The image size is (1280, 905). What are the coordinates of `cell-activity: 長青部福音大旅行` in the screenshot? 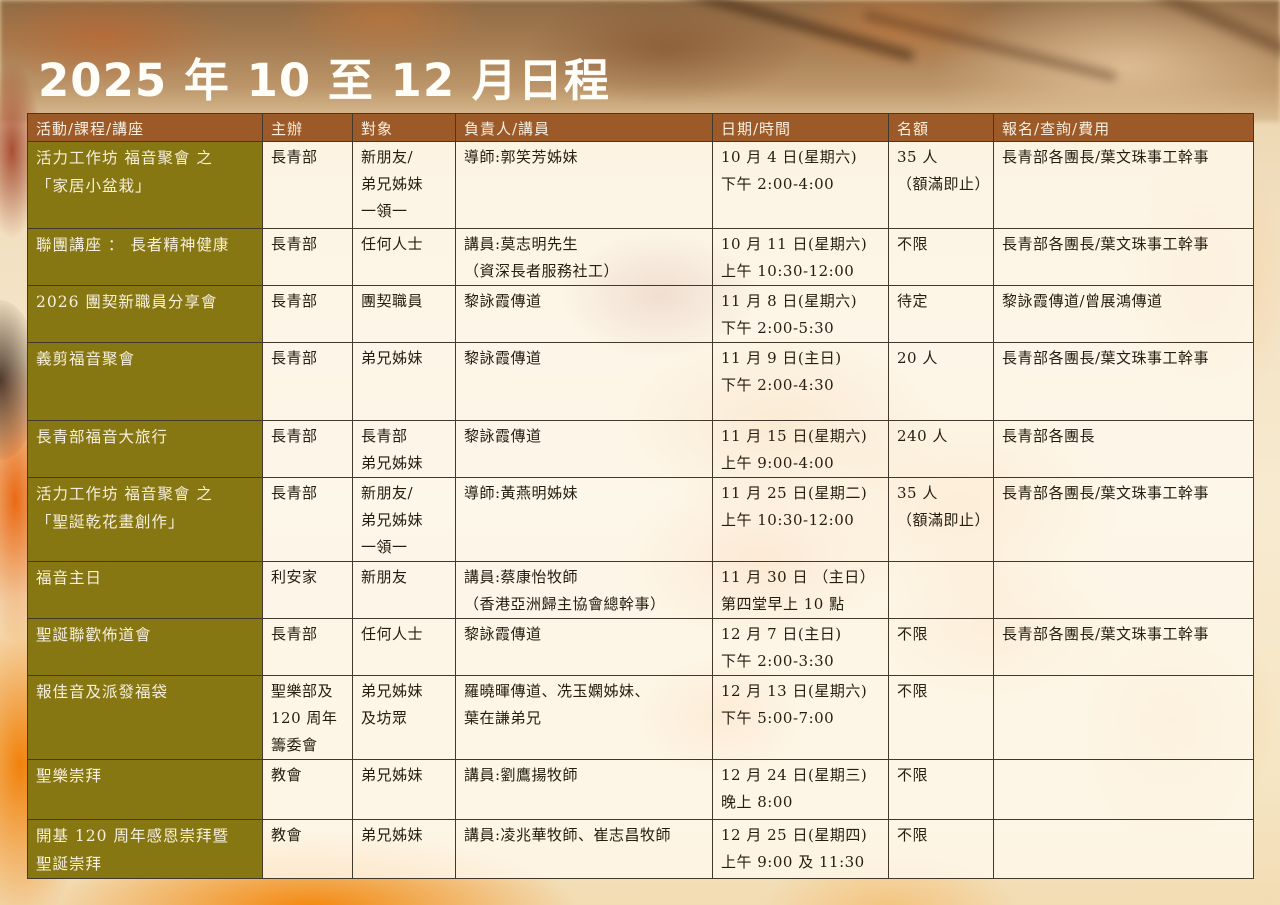 It's located at (145, 449).